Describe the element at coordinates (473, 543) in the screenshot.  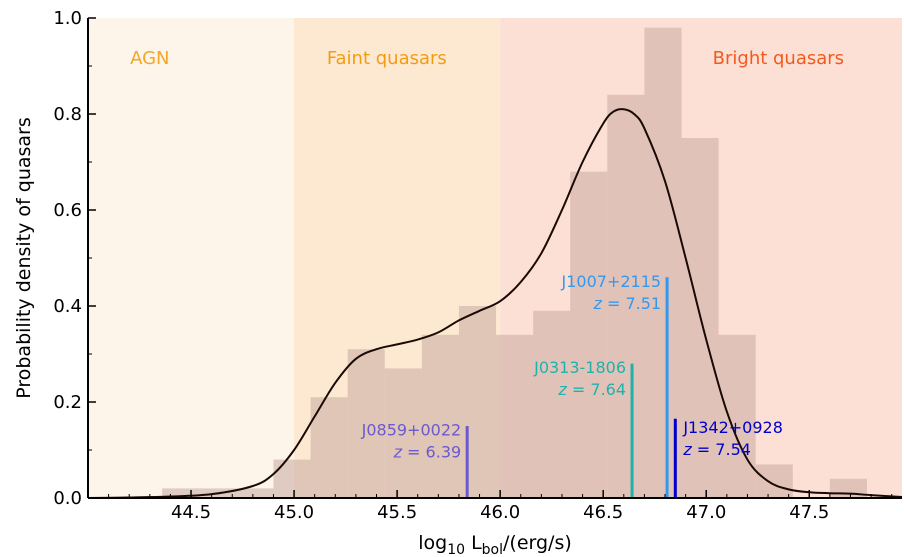
I see `x-axis-title-mid: L` at that location.